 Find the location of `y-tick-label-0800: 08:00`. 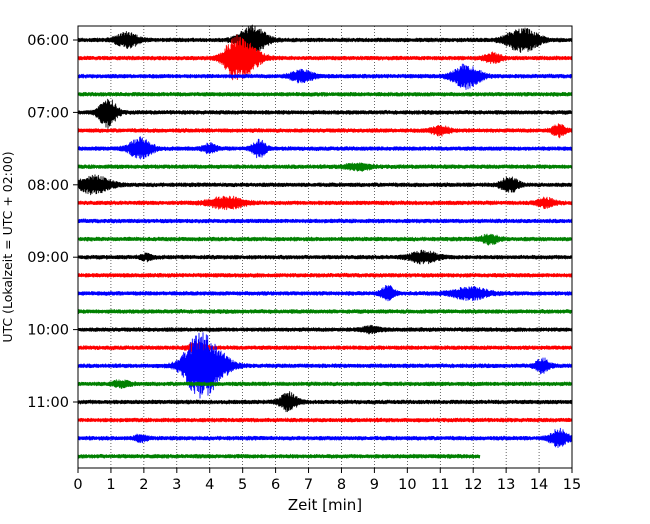

y-tick-label-0800: 08:00 is located at coordinates (48, 186).